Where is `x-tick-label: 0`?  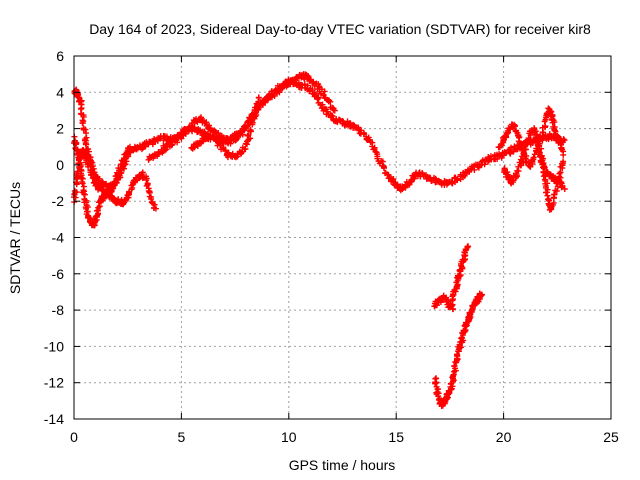 x-tick-label: 0 is located at coordinates (74, 437).